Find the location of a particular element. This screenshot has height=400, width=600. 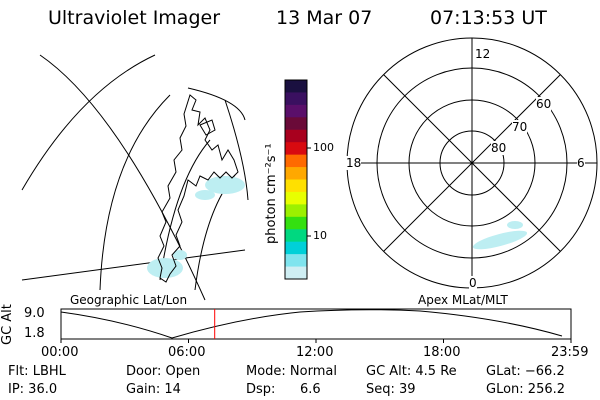

info-dsp-value: 6.6 is located at coordinates (310, 389).